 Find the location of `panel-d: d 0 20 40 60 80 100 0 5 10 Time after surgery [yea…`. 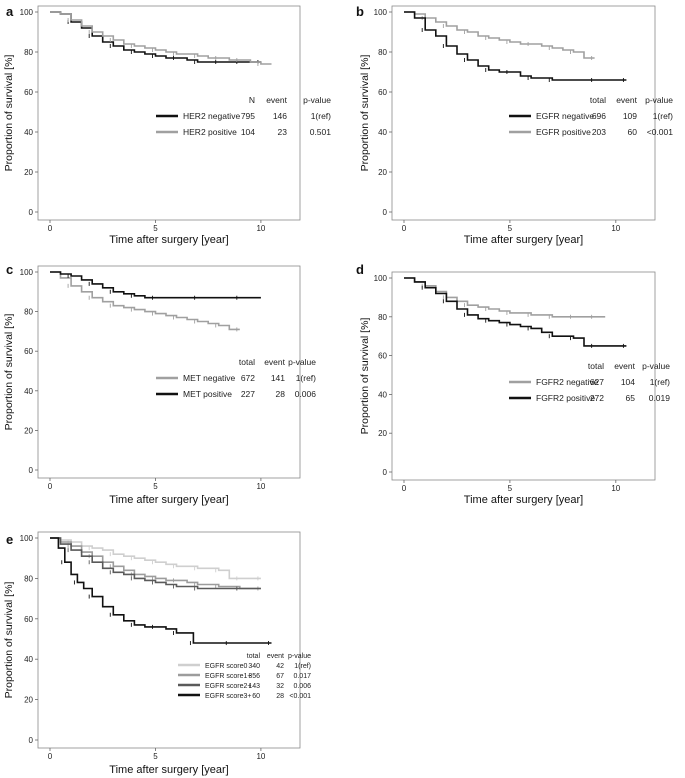

panel-d: d 0 20 40 60 80 100 0 5 10 Time after surgery [yea… is located at coordinates (513, 384).